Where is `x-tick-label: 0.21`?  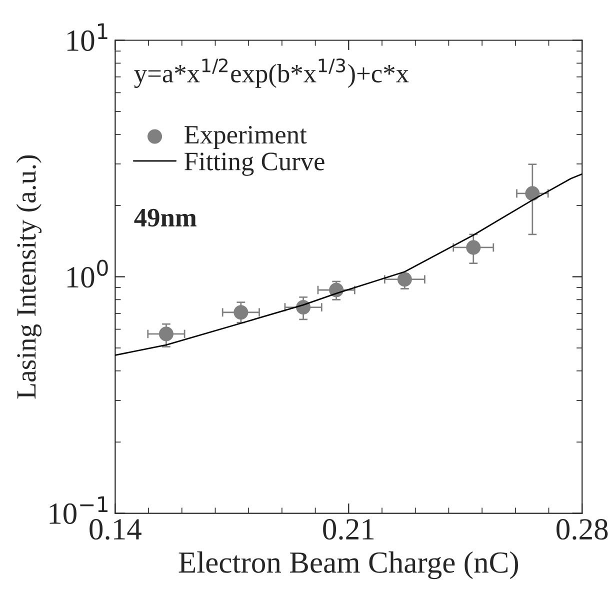
x-tick-label: 0.21 is located at coordinates (348, 529).